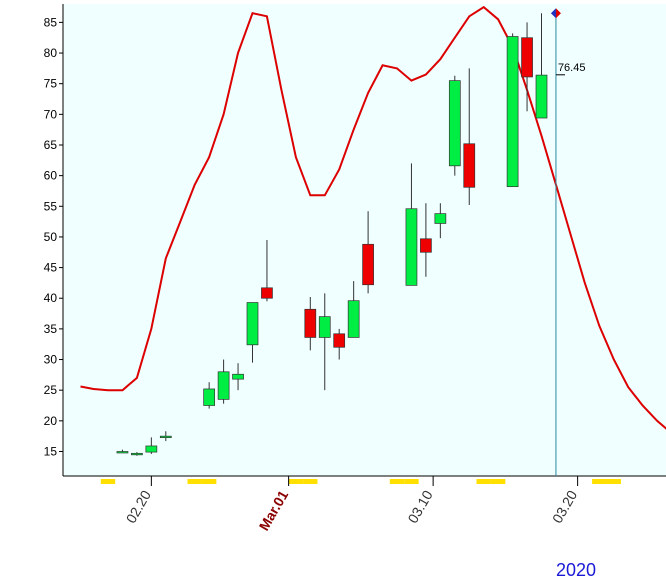 This screenshot has height=581, width=666. I want to click on y-tick-label: 20, so click(51, 421).